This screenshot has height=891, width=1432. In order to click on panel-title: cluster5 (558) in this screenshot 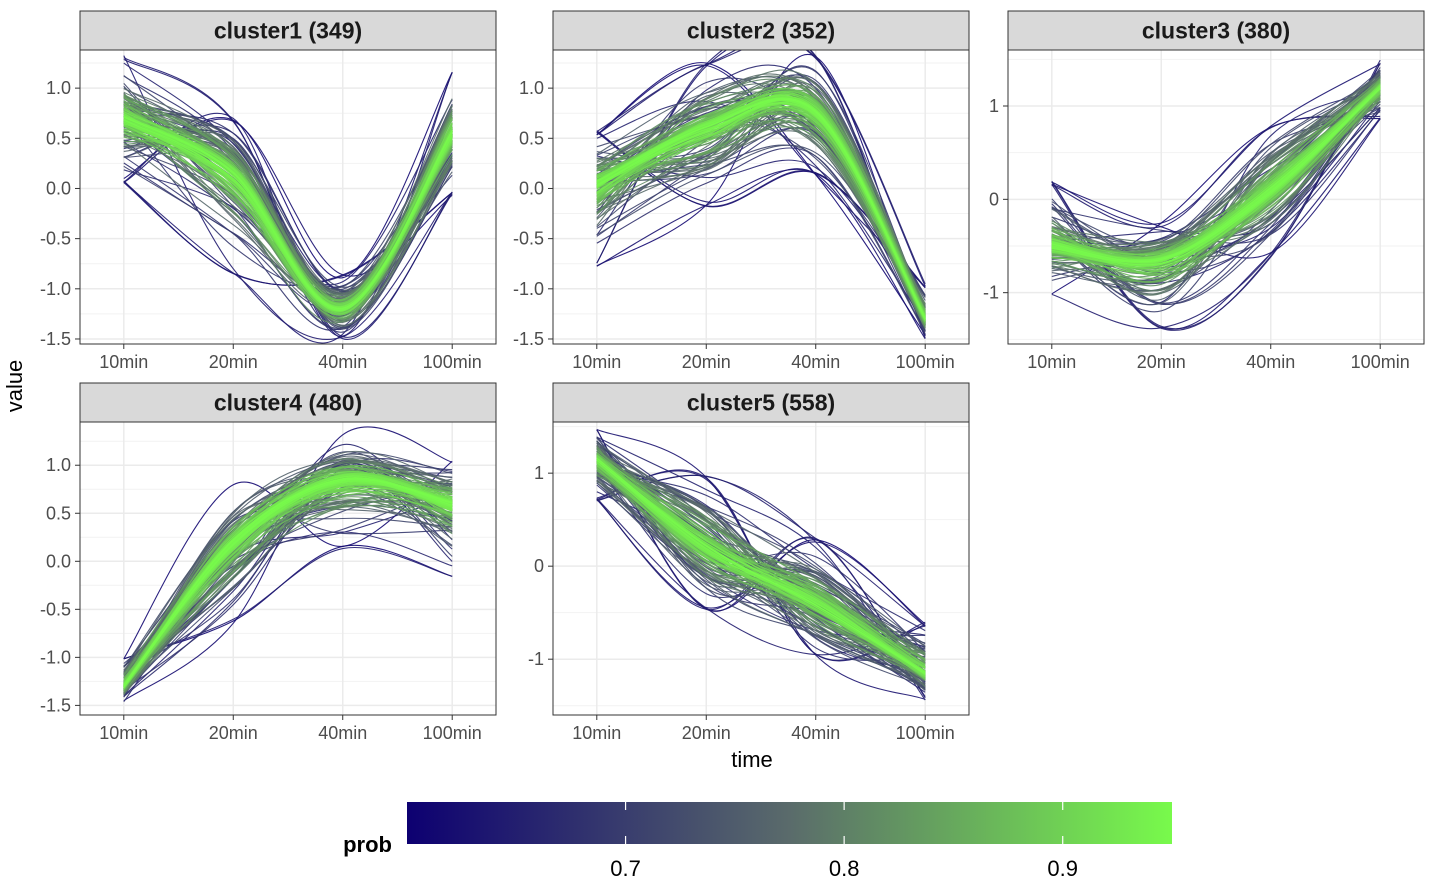, I will do `click(761, 403)`.